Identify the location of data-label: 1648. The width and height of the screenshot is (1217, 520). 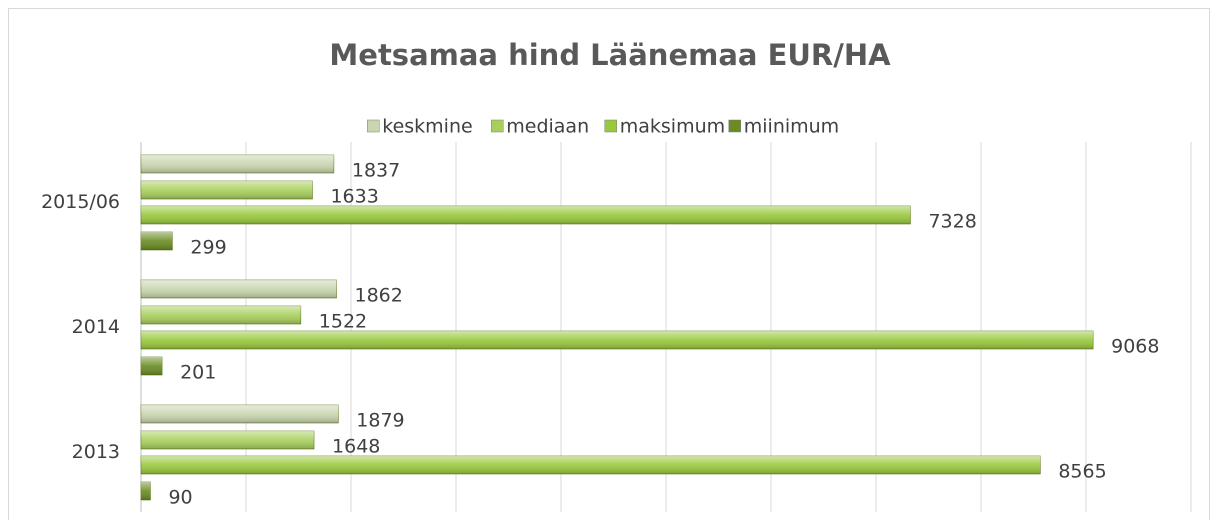
(356, 447).